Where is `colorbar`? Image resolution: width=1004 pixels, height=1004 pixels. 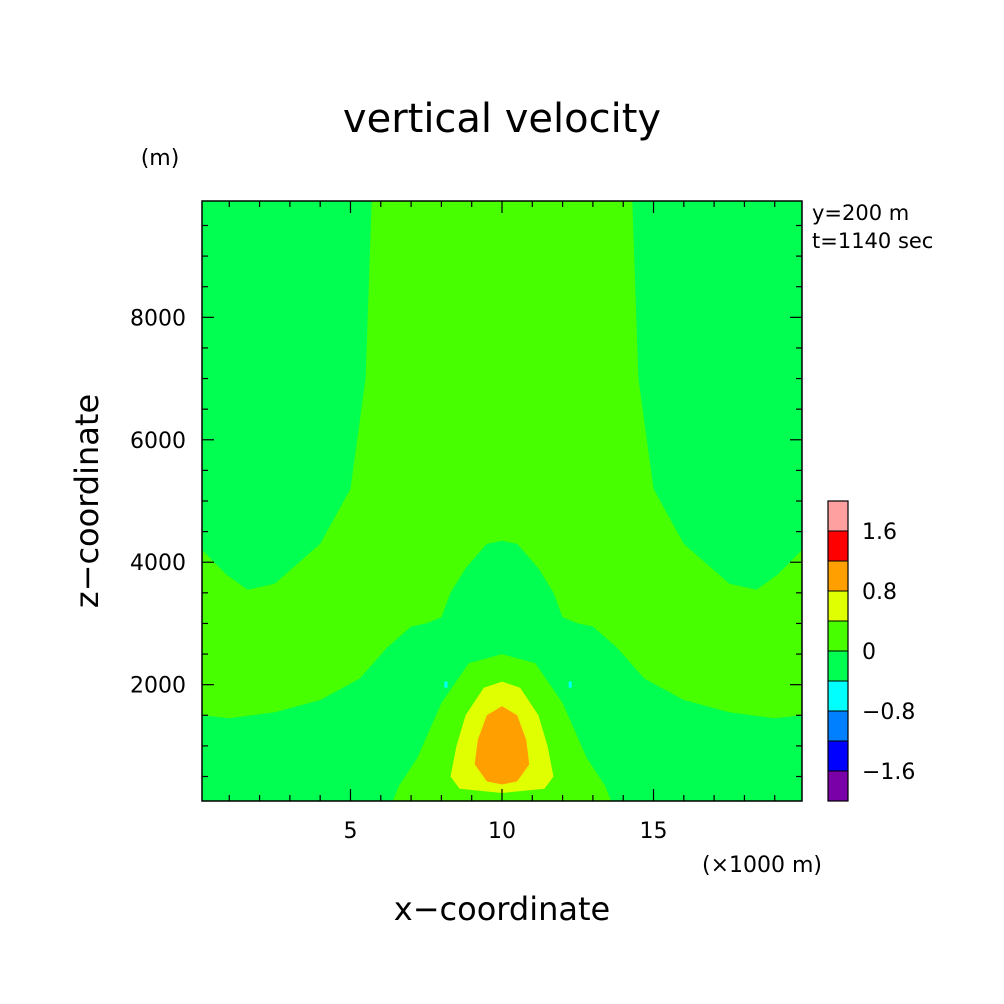
colorbar is located at coordinates (838, 651).